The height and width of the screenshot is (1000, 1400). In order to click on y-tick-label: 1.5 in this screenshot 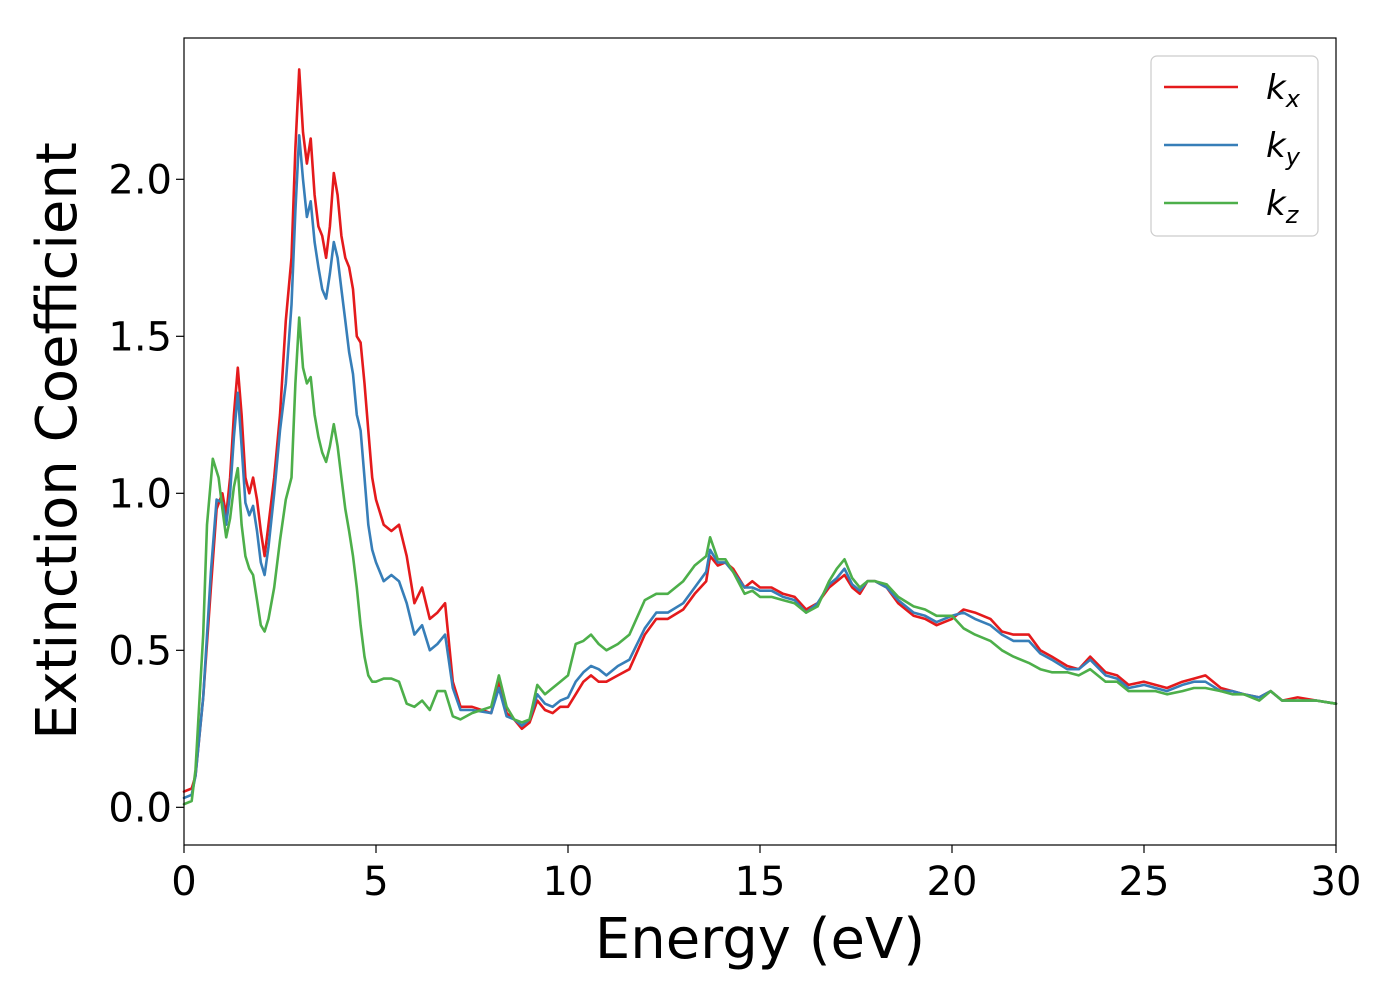, I will do `click(140, 337)`.